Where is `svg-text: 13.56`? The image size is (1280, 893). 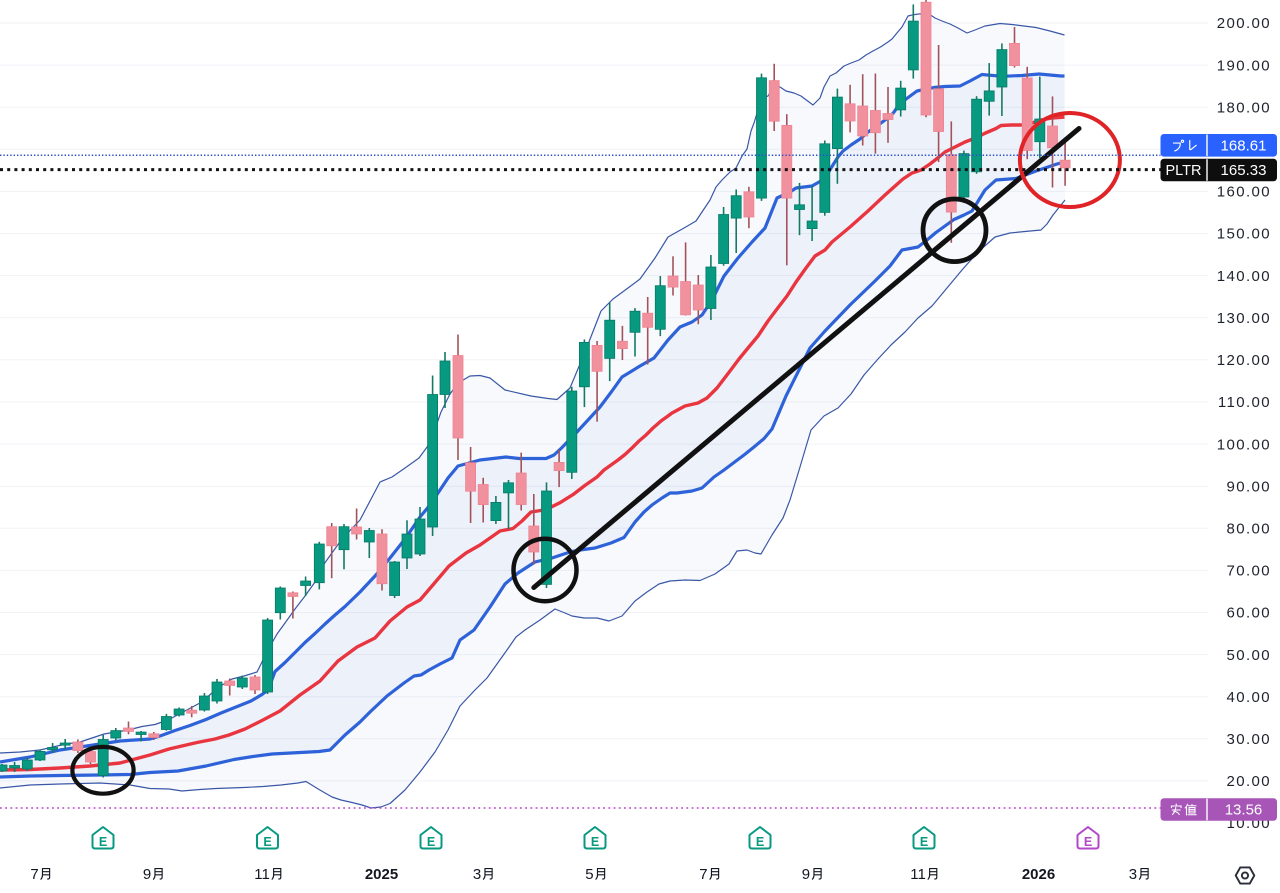 svg-text: 13.56 is located at coordinates (1244, 810).